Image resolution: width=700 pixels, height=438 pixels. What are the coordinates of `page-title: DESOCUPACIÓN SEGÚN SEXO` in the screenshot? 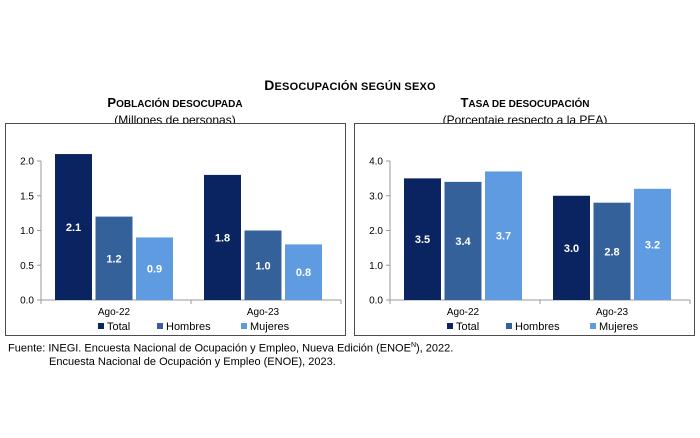 It's located at (350, 85).